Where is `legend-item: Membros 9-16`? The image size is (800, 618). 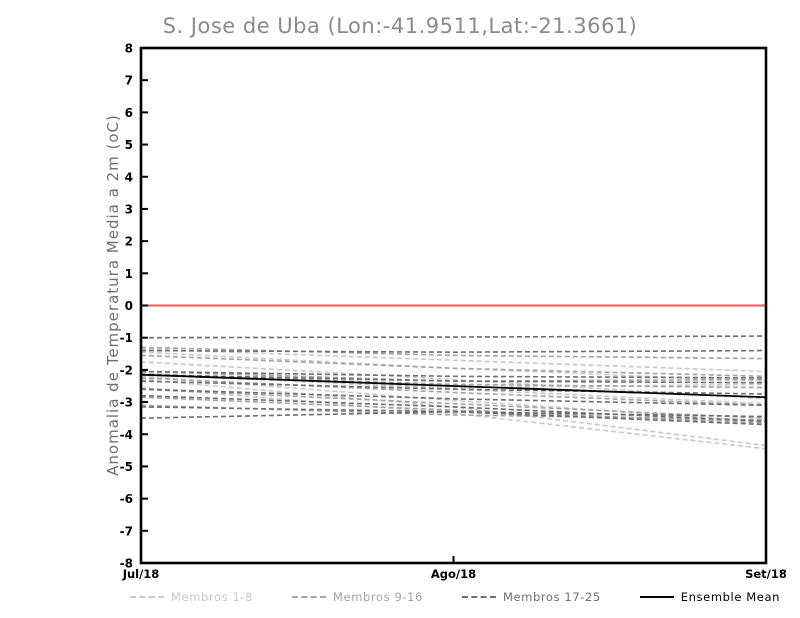
legend-item: Membros 9-16 is located at coordinates (357, 597).